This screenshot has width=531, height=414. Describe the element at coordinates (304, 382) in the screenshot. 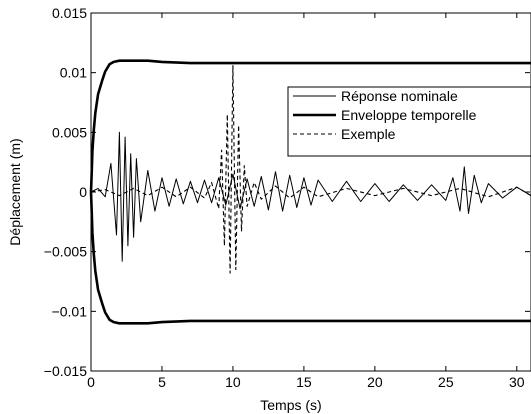

I see `x-tick-label: 15` at that location.